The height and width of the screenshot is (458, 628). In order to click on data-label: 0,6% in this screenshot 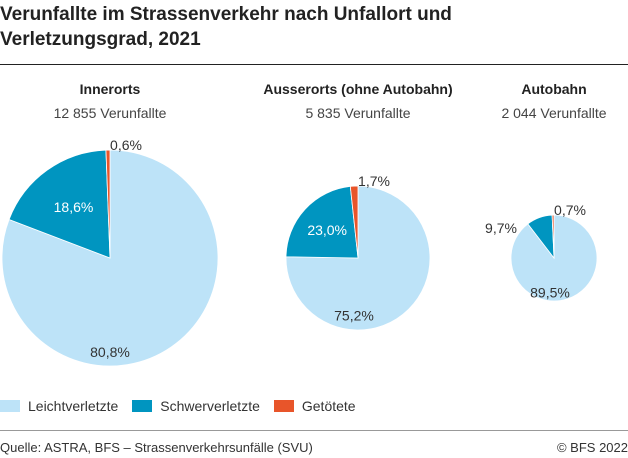, I will do `click(126, 145)`.